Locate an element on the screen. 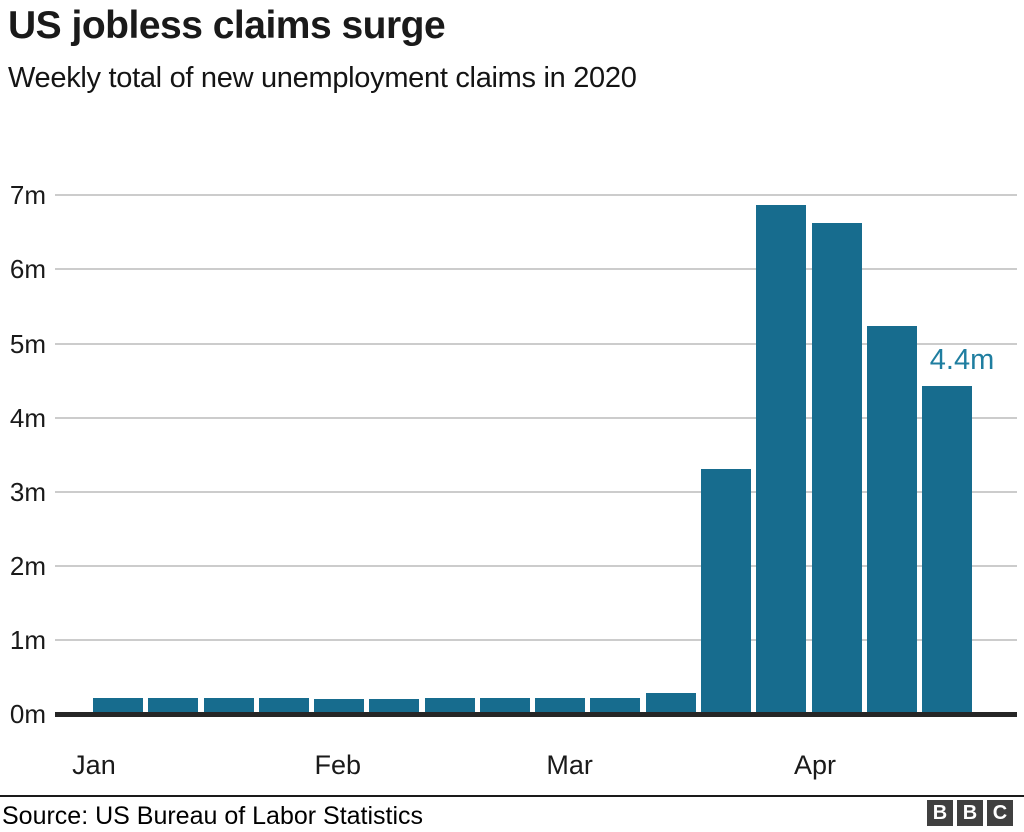  y-tick-label: 4m is located at coordinates (27, 417).